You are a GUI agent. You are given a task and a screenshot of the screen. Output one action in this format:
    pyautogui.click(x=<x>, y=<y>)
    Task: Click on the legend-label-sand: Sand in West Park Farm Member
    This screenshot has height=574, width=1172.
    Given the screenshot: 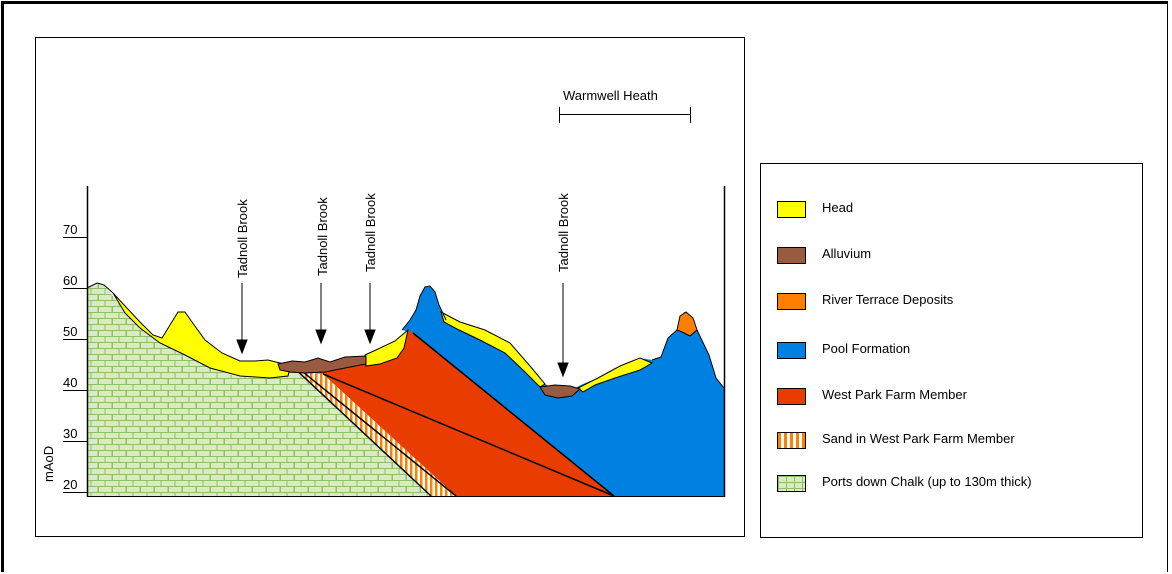 What is the action you would take?
    pyautogui.click(x=918, y=438)
    